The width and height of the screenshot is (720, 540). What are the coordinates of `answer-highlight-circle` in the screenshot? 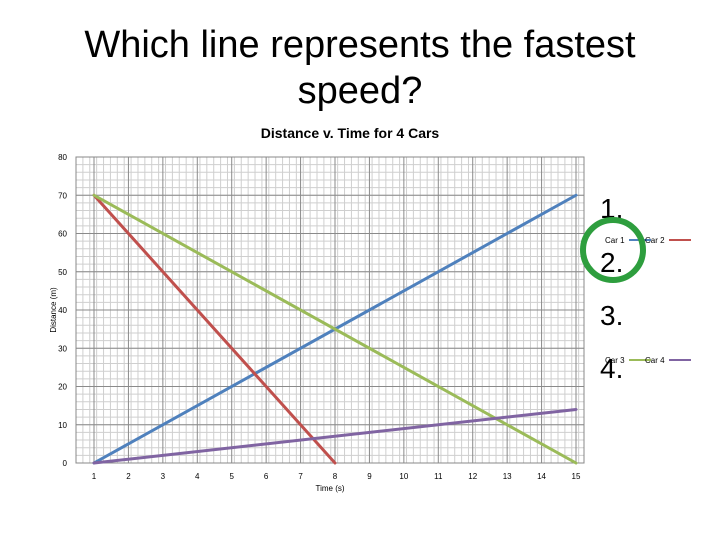 It's located at (613, 250).